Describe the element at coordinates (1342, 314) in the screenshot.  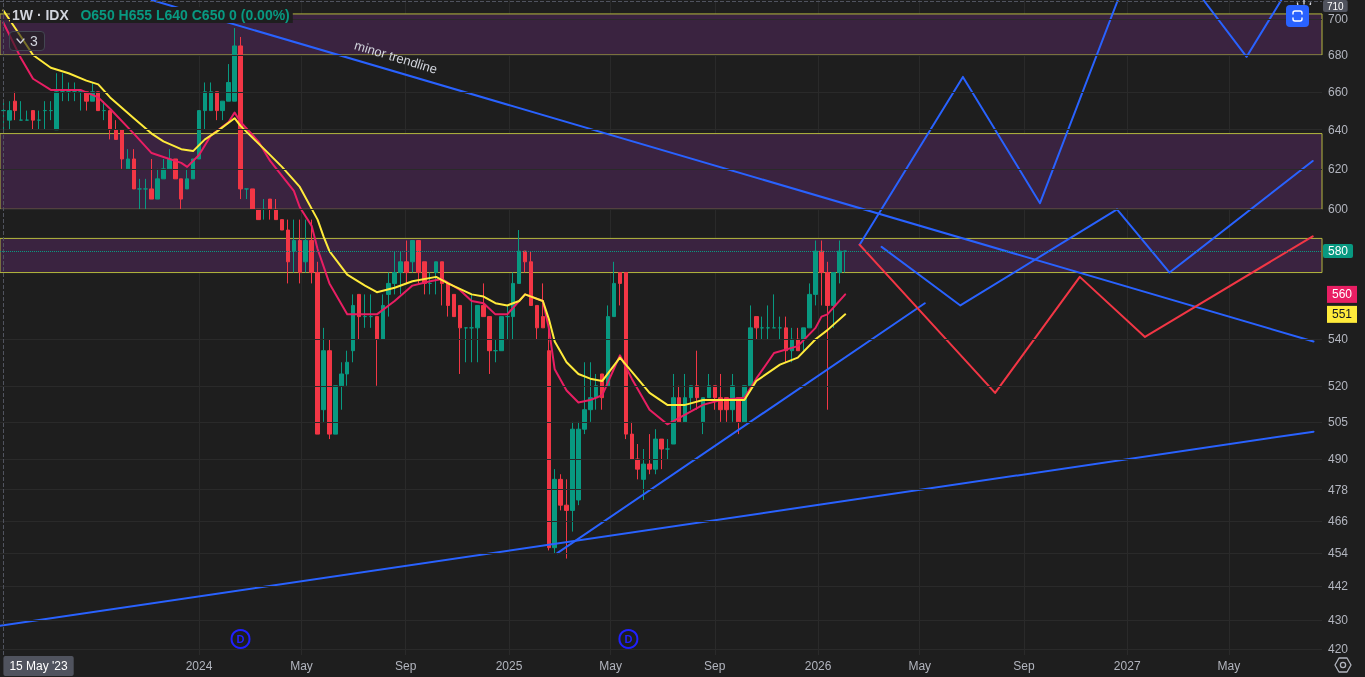
I see `text: 551` at that location.